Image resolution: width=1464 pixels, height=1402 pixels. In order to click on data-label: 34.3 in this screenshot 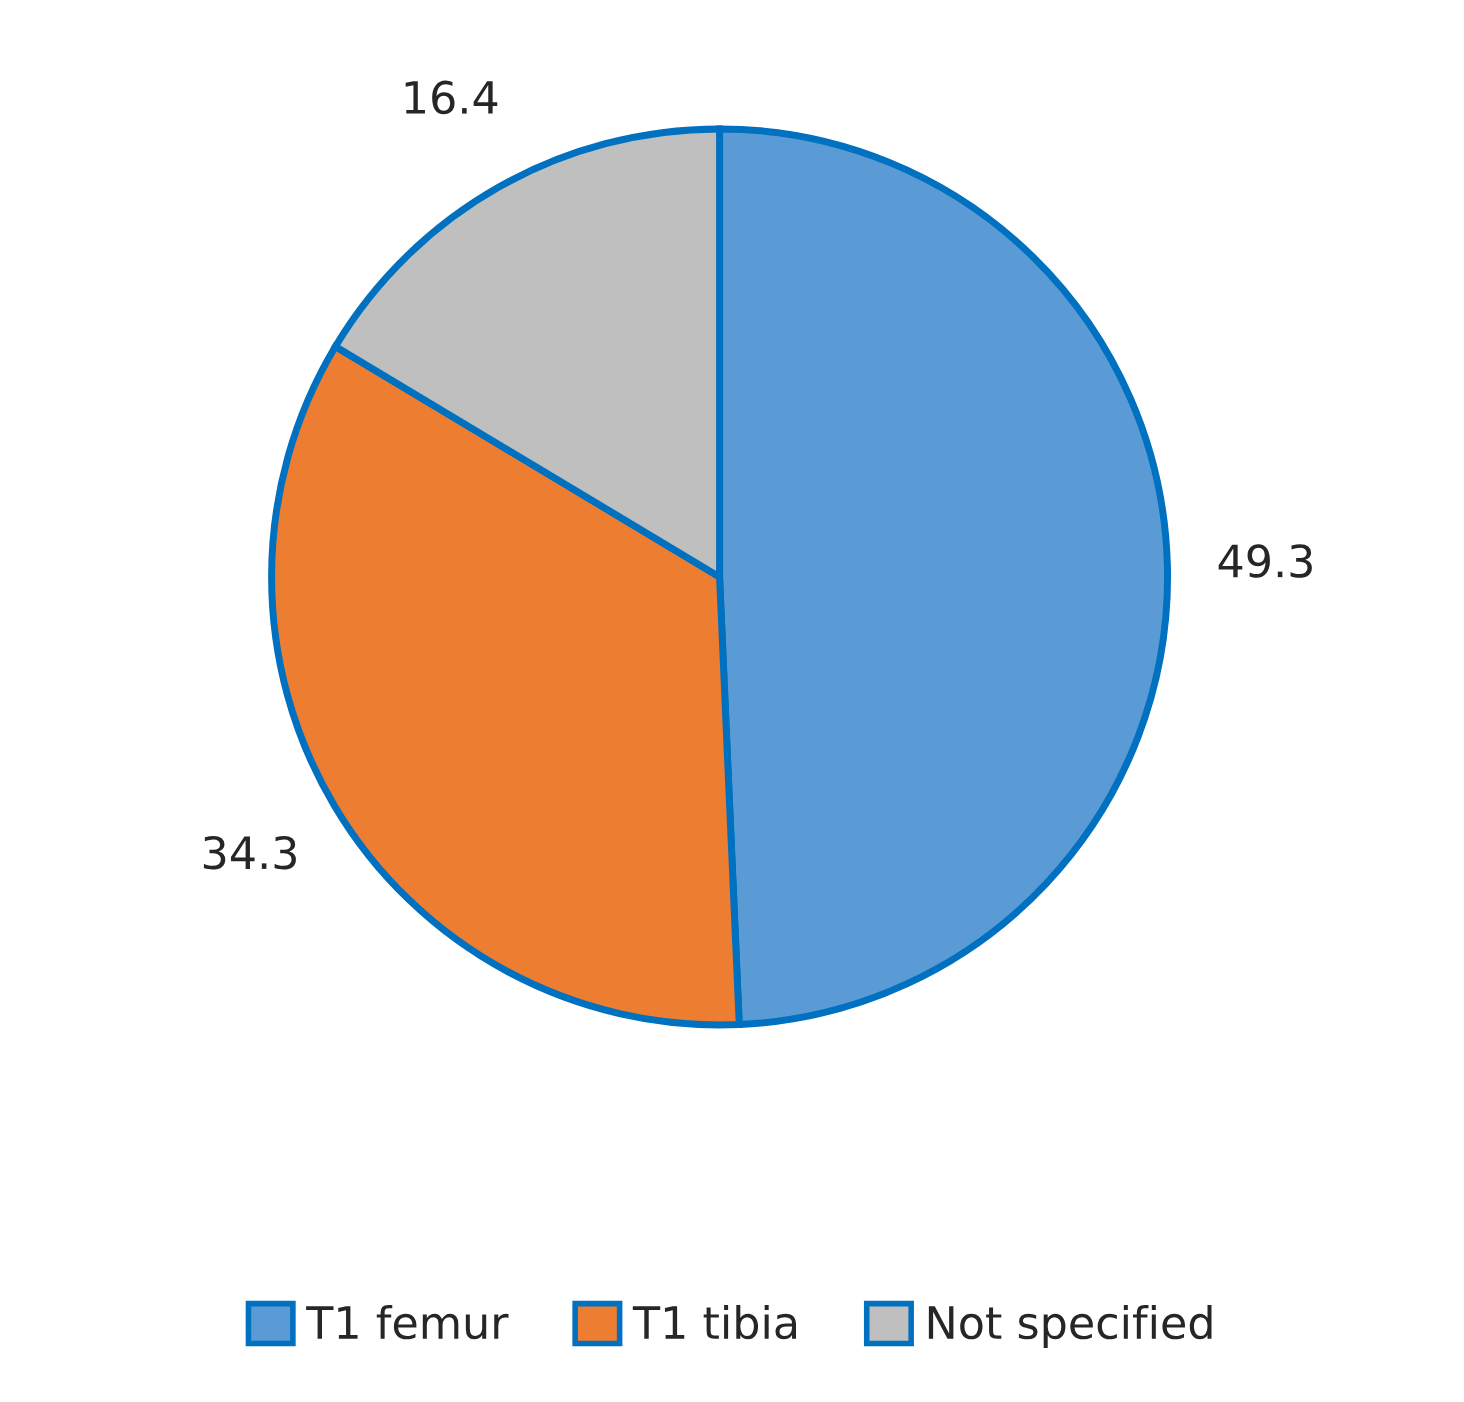, I will do `click(249, 852)`.